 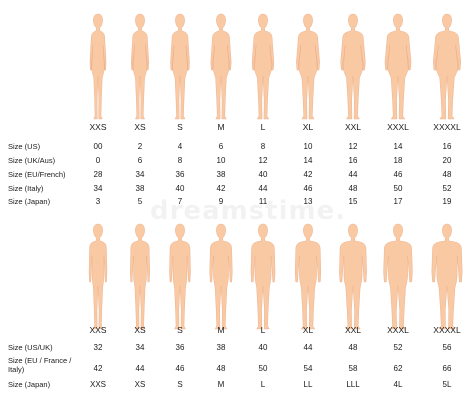 What do you see at coordinates (140, 347) in the screenshot?
I see `men-size-cell: 34` at bounding box center [140, 347].